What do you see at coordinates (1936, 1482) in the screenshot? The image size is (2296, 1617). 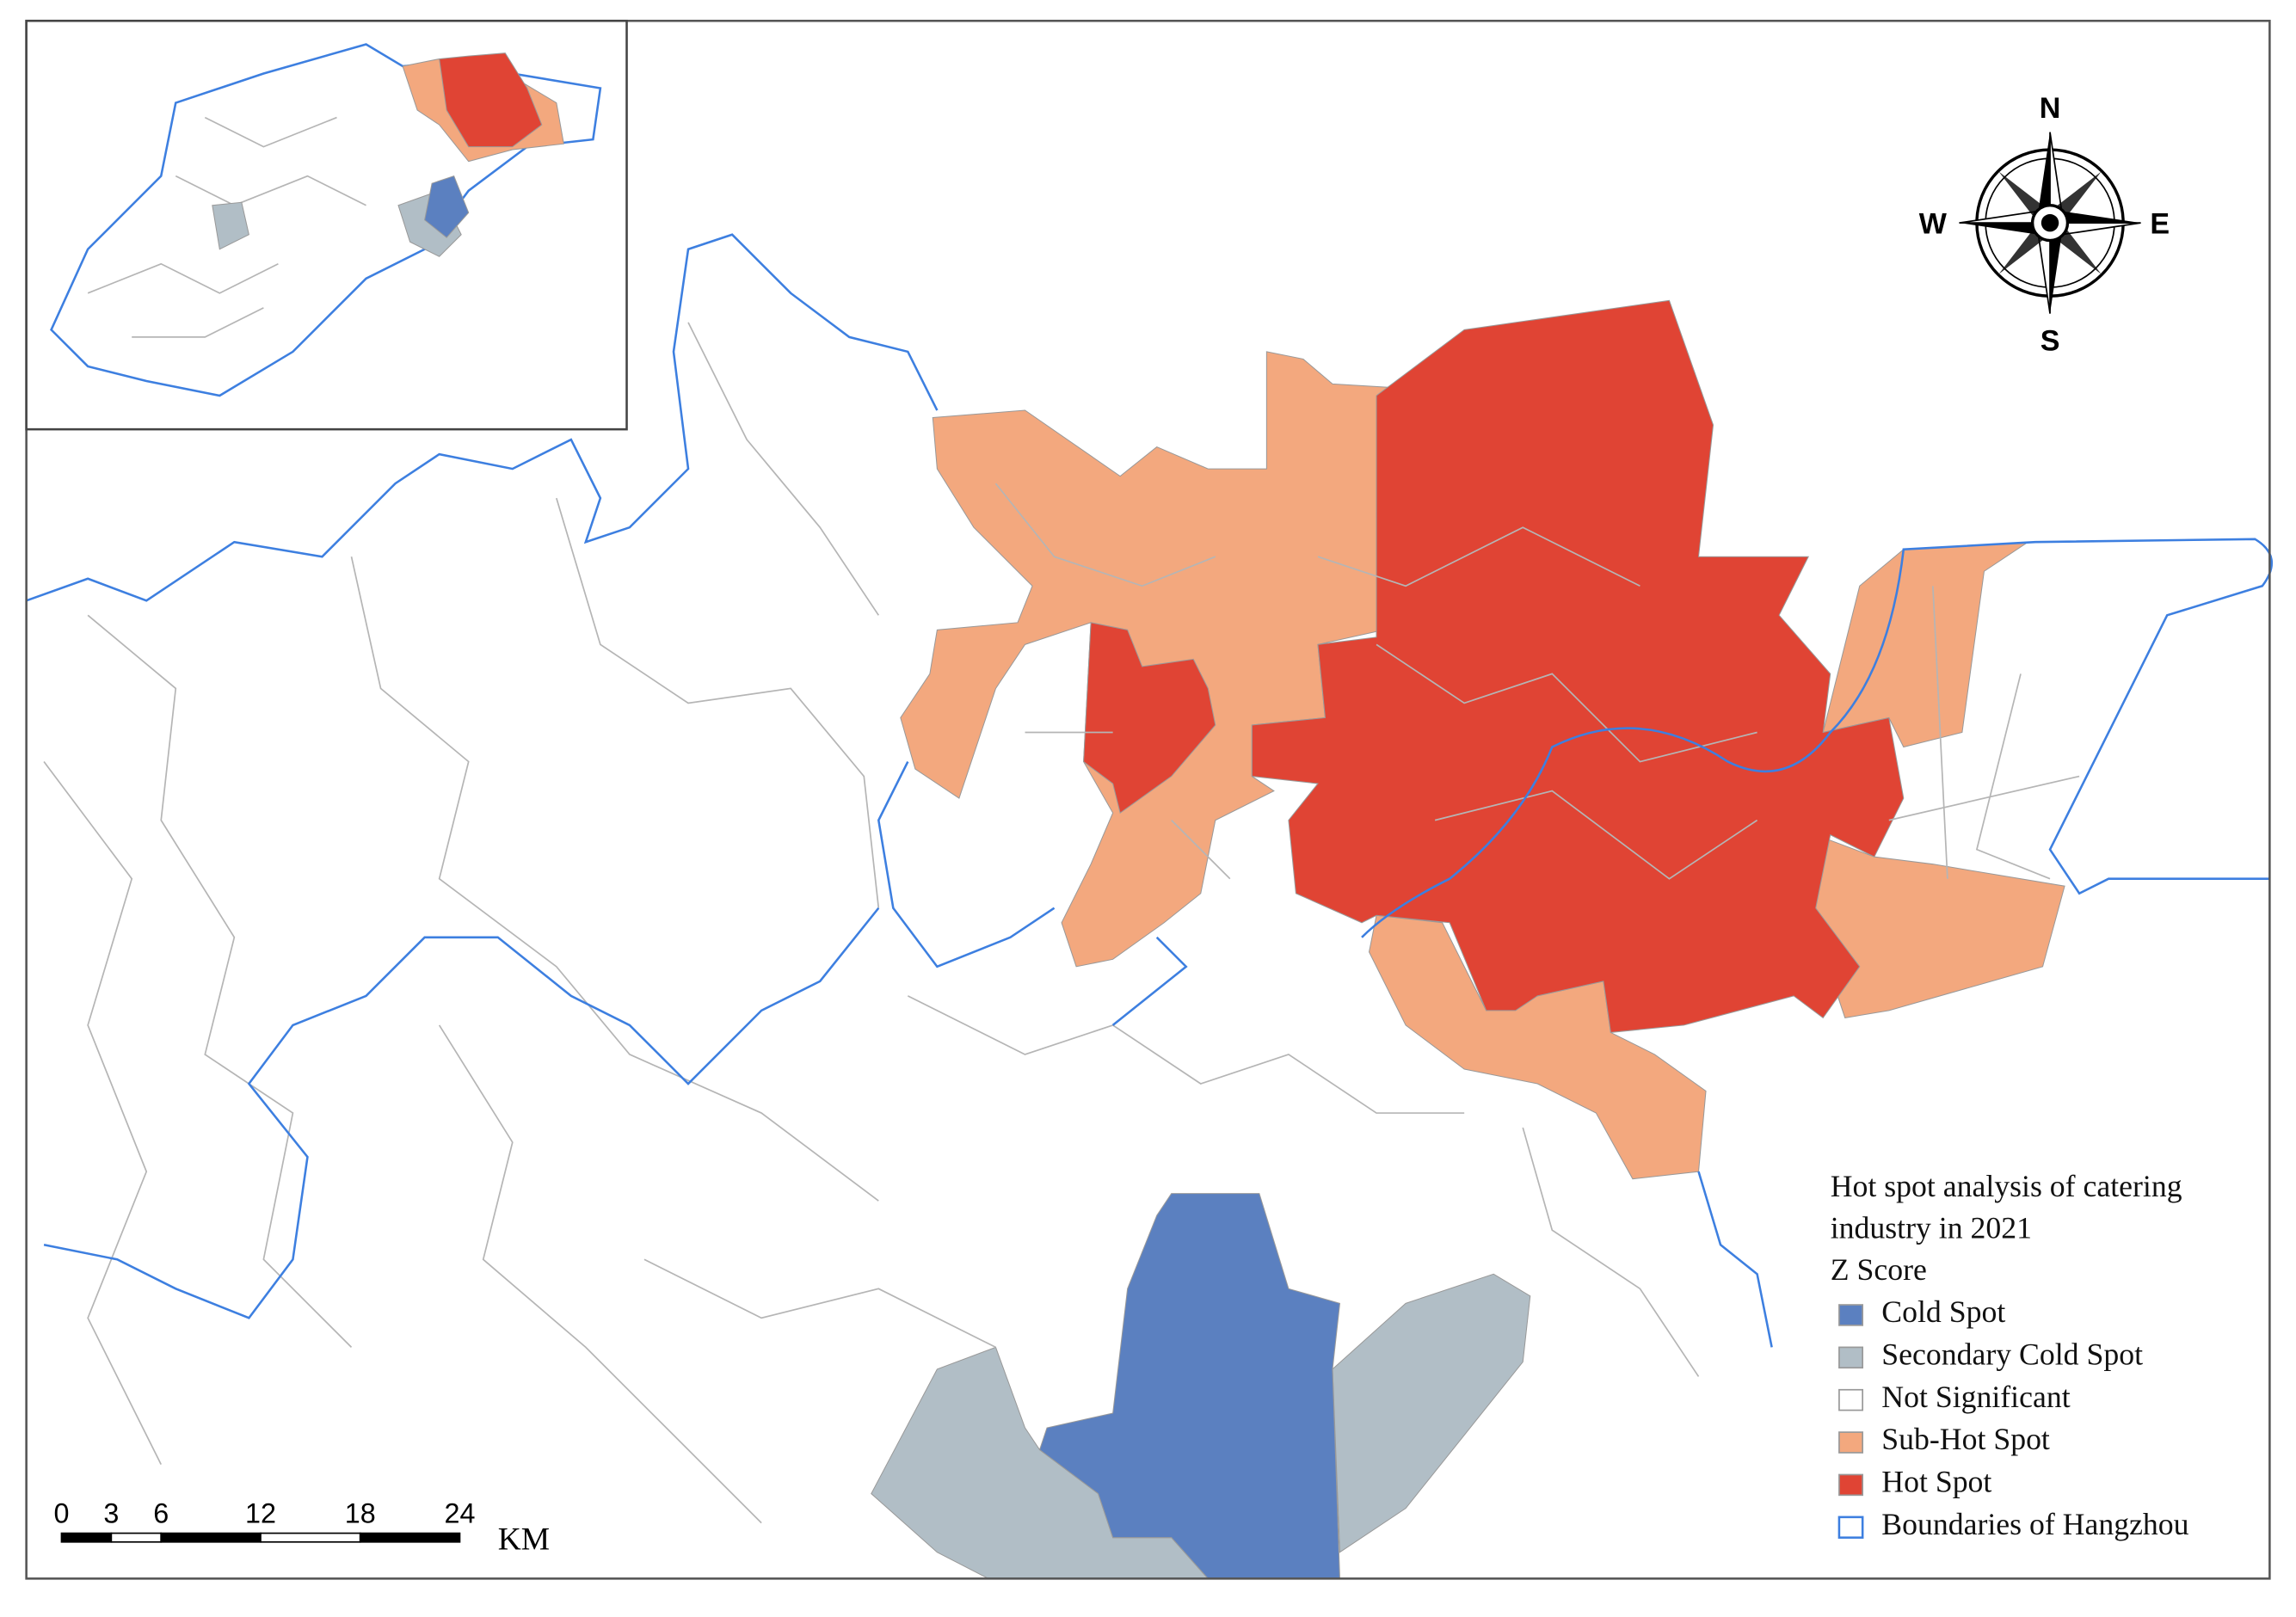 I see `legend-label: Hot Spot` at bounding box center [1936, 1482].